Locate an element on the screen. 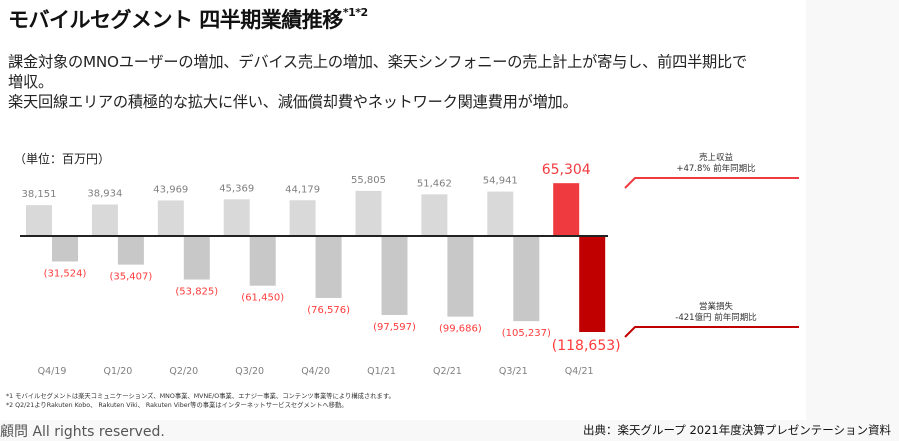 Image resolution: width=899 pixels, height=441 pixels. source-citation: 出典：楽天グループ 2021年度決算プレゼンテーション資料 is located at coordinates (737, 430).